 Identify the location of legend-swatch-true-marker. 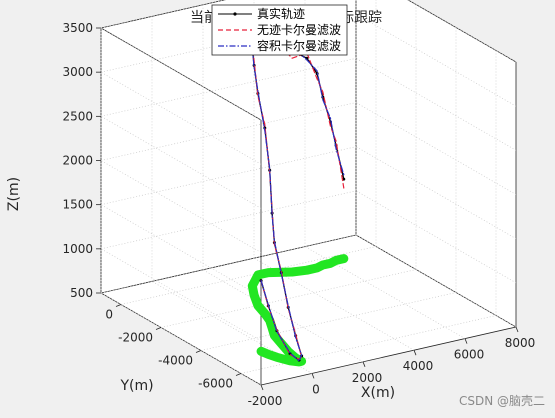
(235, 14).